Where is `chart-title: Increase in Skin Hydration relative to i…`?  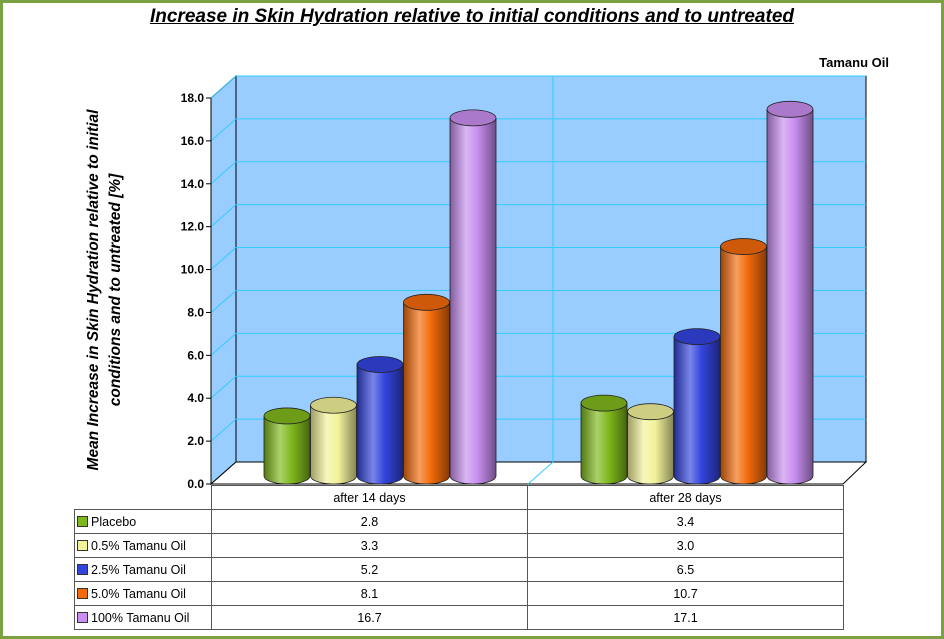 chart-title: Increase in Skin Hydration relative to i… is located at coordinates (471, 16).